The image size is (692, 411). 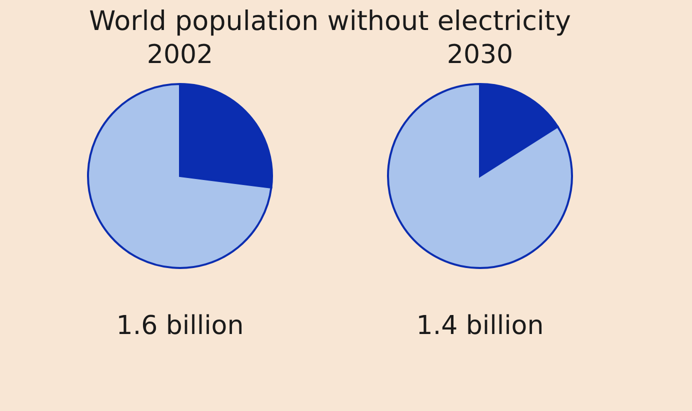 I want to click on chart-subtitle: 2030, so click(x=480, y=55).